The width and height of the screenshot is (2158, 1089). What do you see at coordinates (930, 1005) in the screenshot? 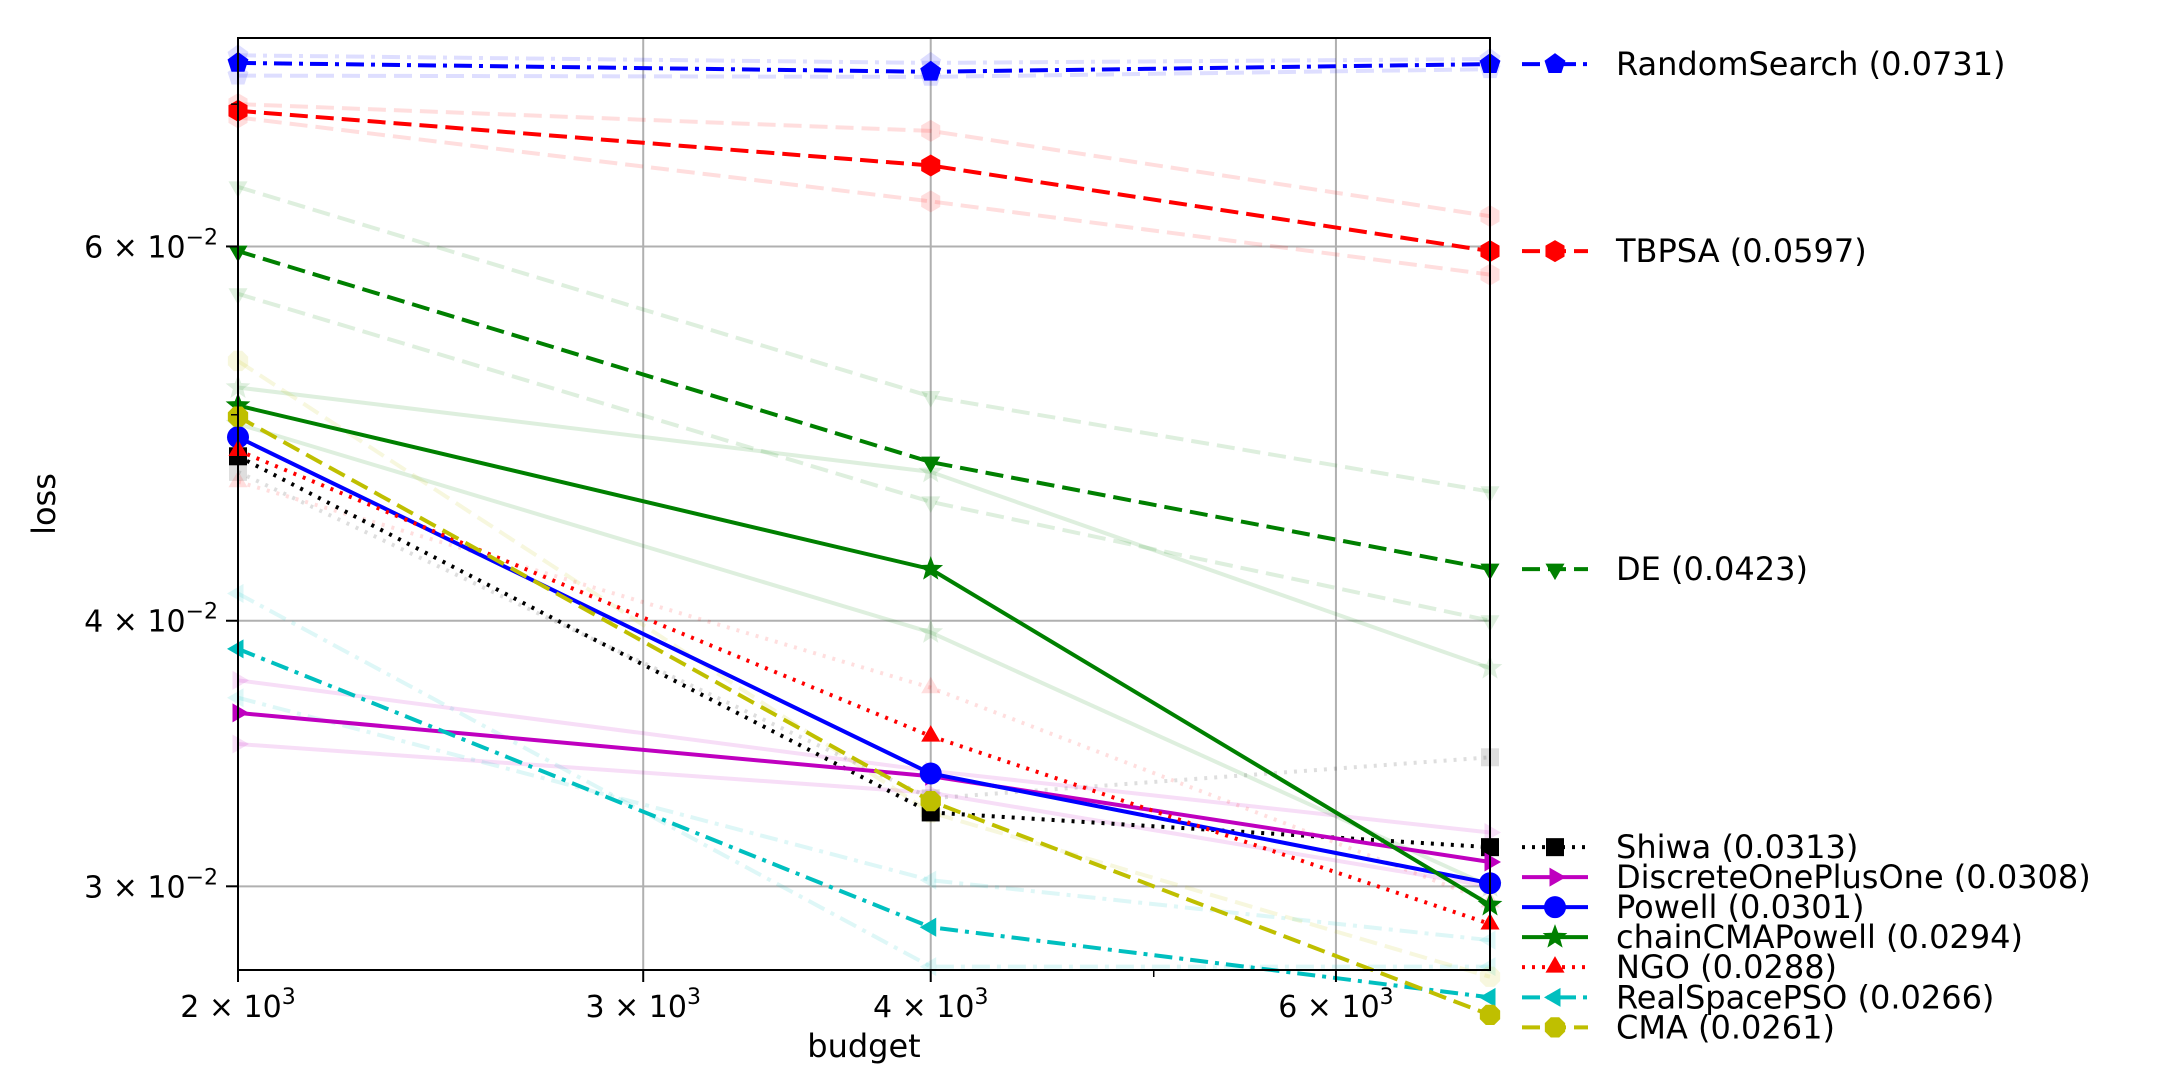
I see `x-tick-label: 4 × 103` at bounding box center [930, 1005].